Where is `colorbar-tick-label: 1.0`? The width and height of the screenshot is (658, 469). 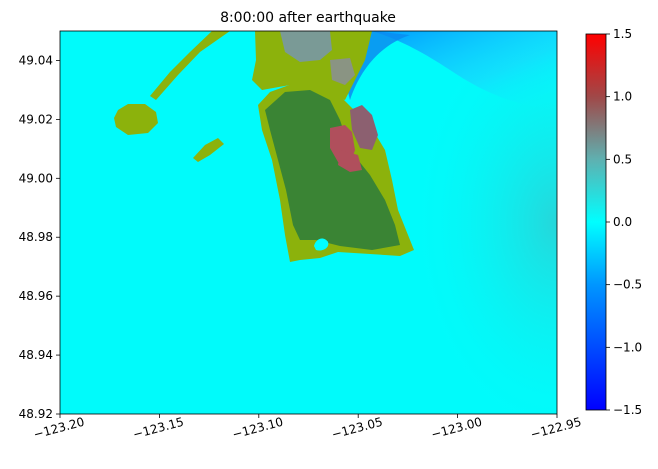 colorbar-tick-label: 1.0 is located at coordinates (622, 97).